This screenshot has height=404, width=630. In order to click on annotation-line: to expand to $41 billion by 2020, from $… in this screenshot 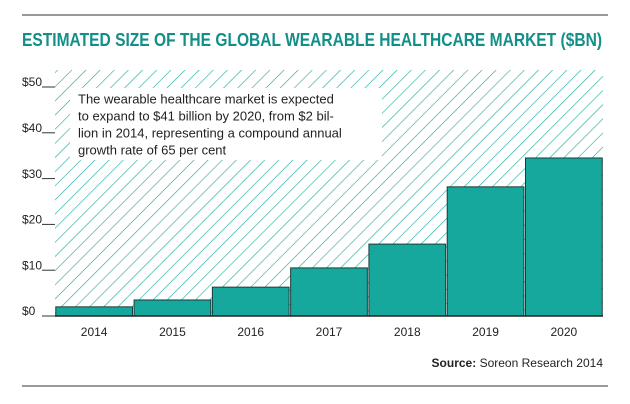, I will do `click(206, 115)`.